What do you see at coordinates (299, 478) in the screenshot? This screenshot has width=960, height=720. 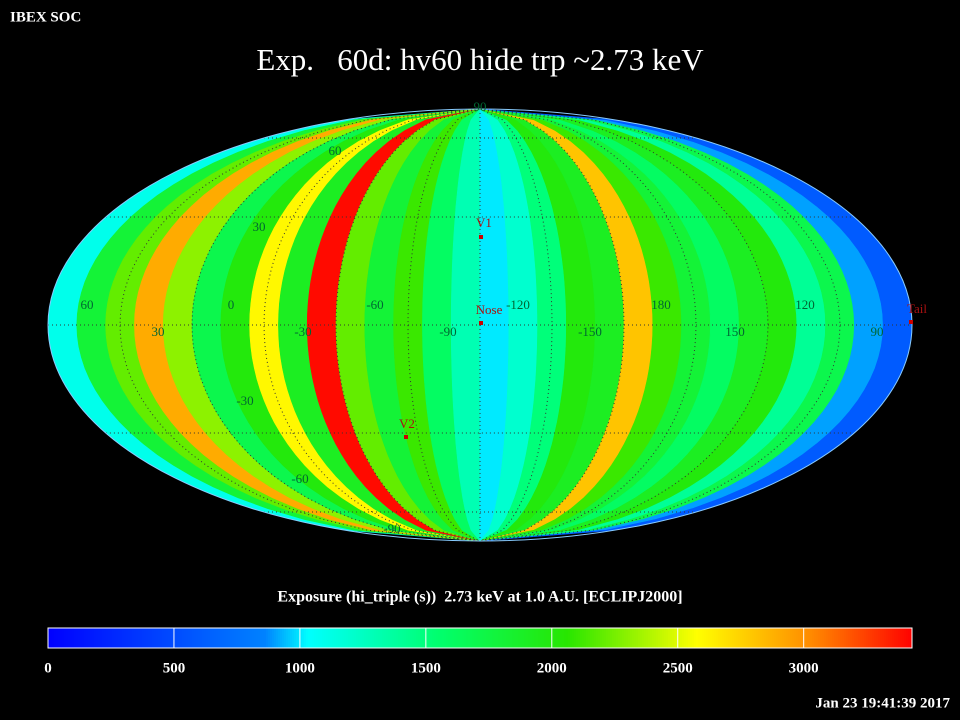 I see `latitude-label: -60` at bounding box center [299, 478].